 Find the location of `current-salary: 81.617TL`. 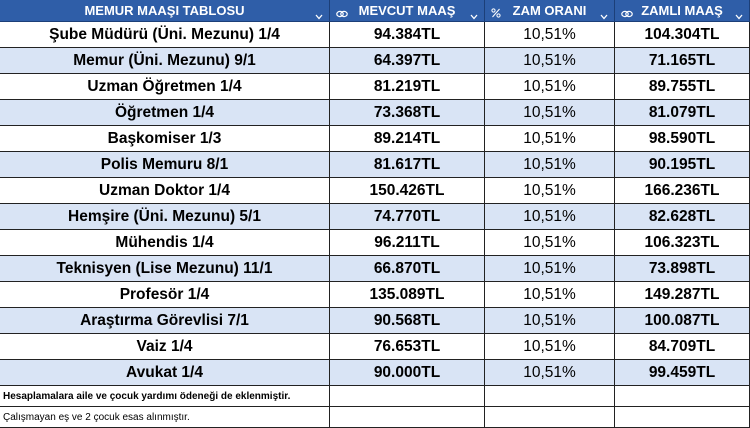

current-salary: 81.617TL is located at coordinates (407, 165).